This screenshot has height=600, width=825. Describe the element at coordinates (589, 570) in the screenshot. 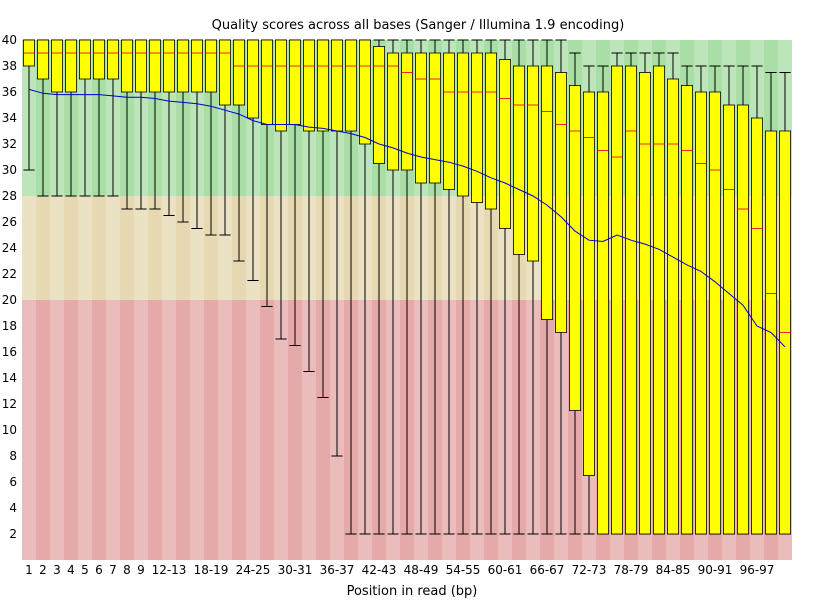

I see `x-tick-label: 72-73` at that location.